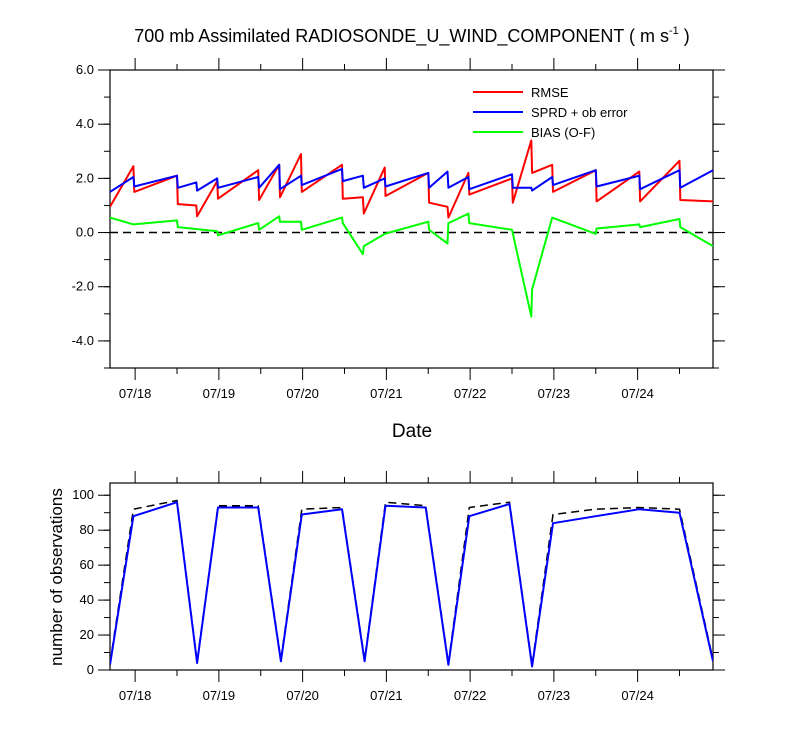  Describe the element at coordinates (56, 577) in the screenshot. I see `y-axis-label: number of observations` at that location.